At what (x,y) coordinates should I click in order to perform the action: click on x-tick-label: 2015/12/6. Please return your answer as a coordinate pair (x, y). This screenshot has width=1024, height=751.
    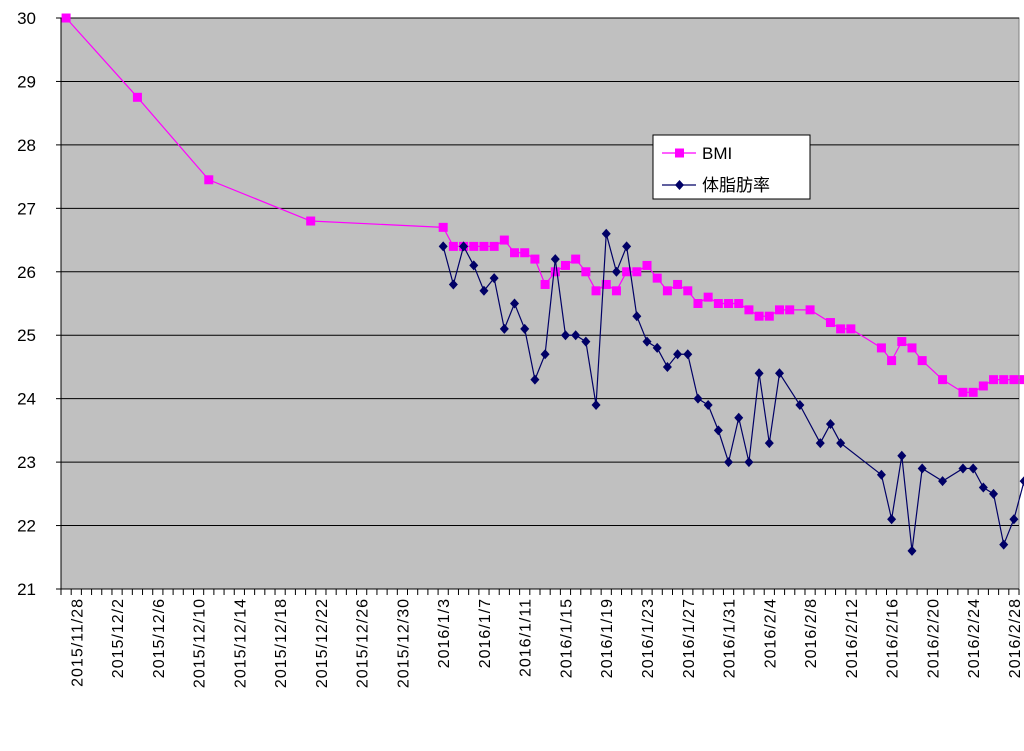
    Looking at the image, I should click on (159, 638).